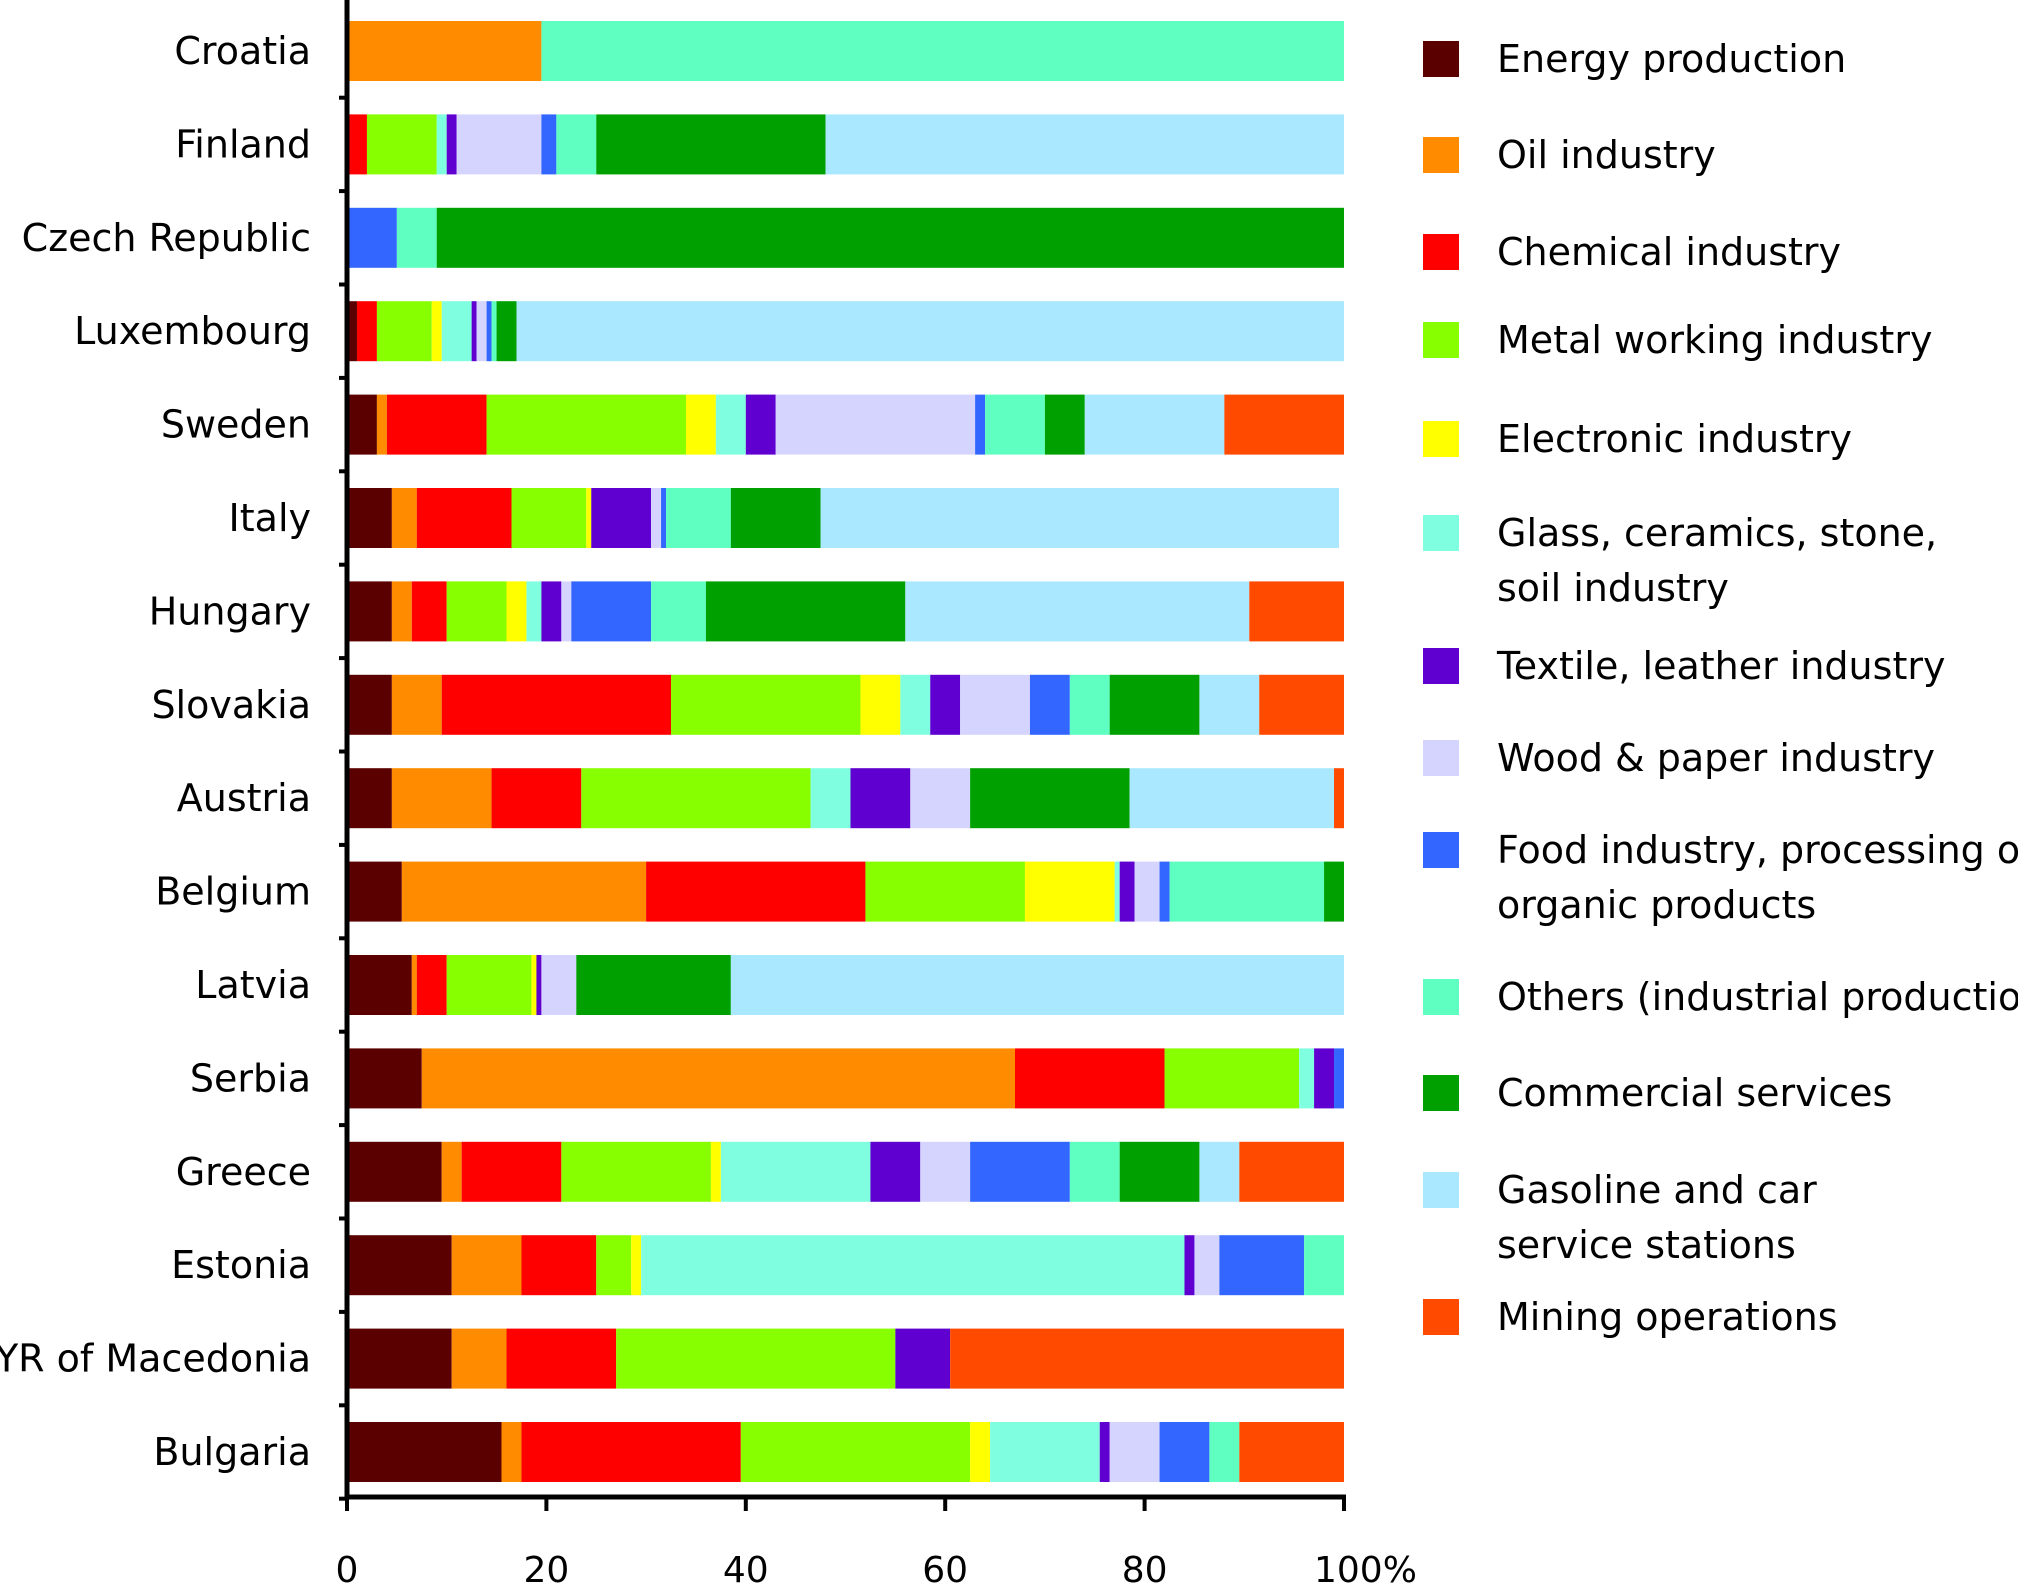 Image resolution: width=2018 pixels, height=1596 pixels. What do you see at coordinates (270, 518) in the screenshot?
I see `category-label: Italy` at bounding box center [270, 518].